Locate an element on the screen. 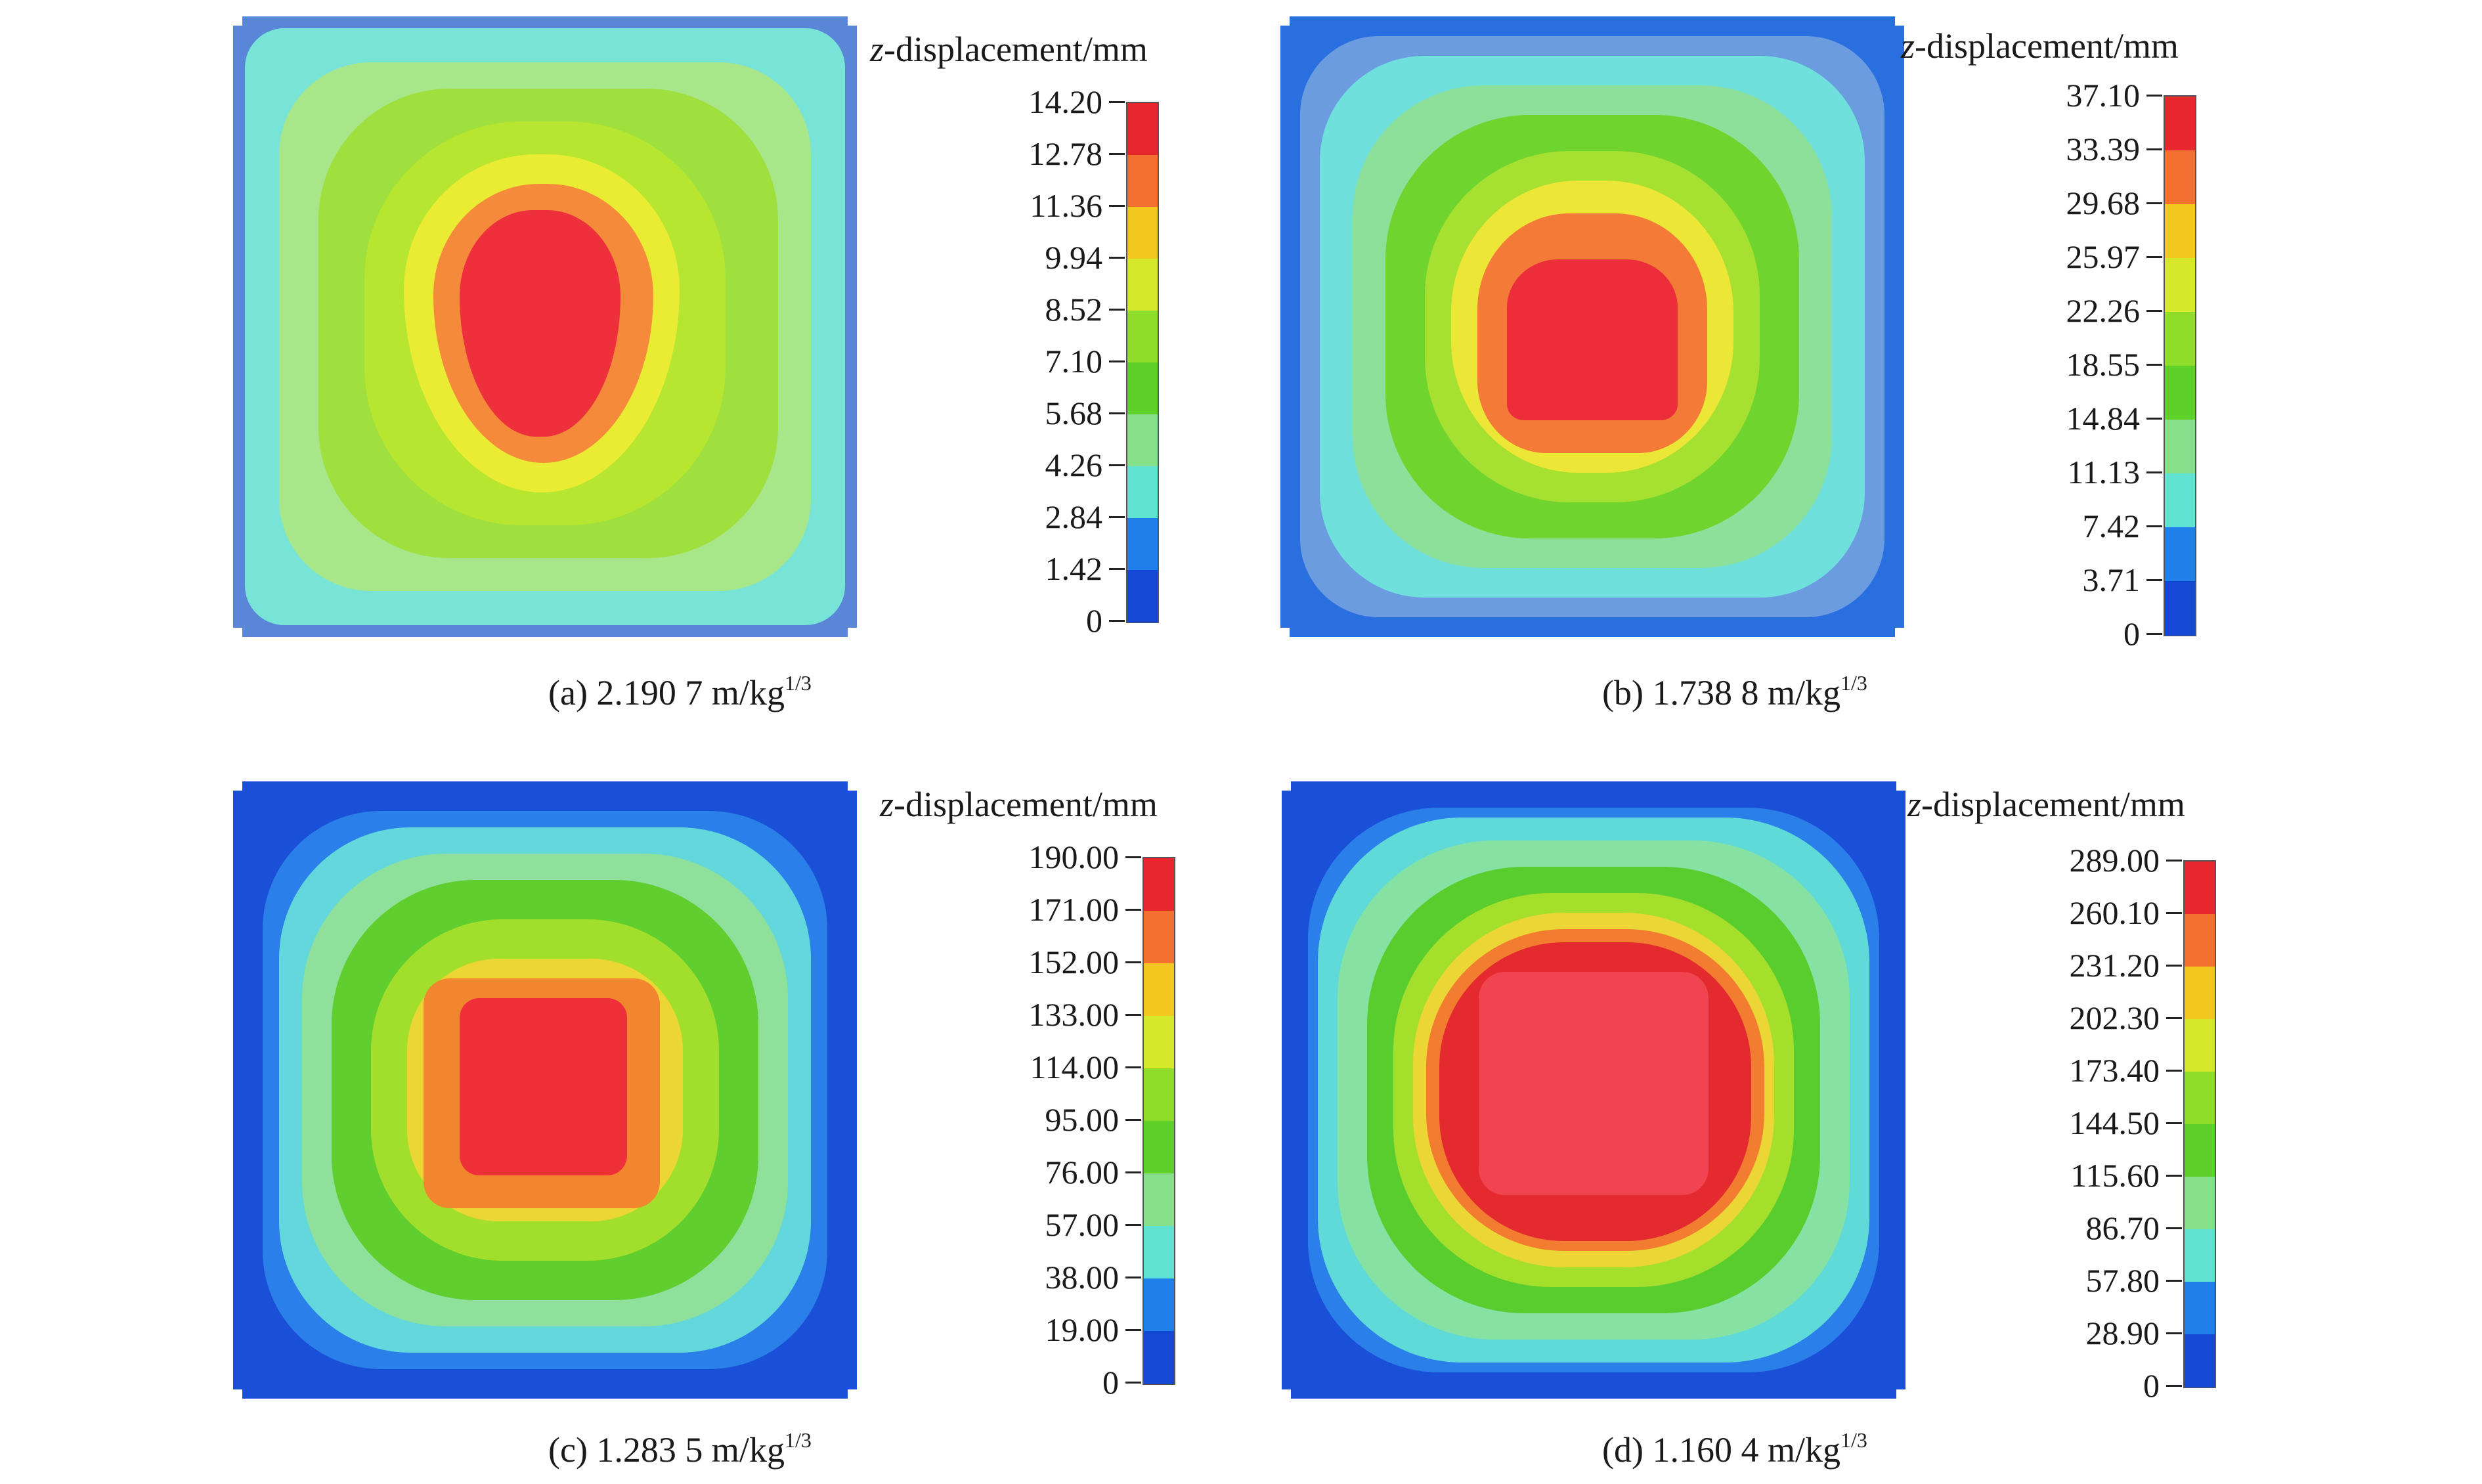 The image size is (2482, 1484). colorbar-tick-label: 115.60 is located at coordinates (2115, 1175).